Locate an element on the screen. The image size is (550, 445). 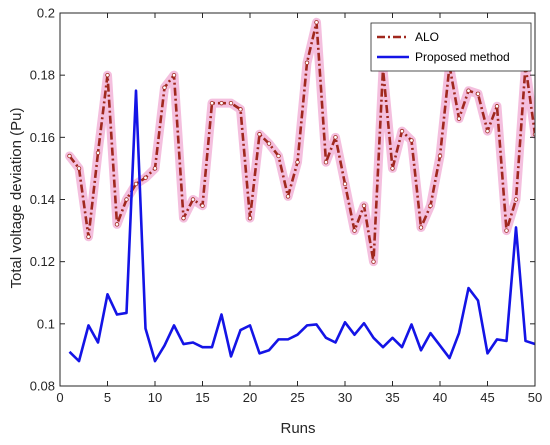
legend-alo-label: ALO is located at coordinates (427, 37).